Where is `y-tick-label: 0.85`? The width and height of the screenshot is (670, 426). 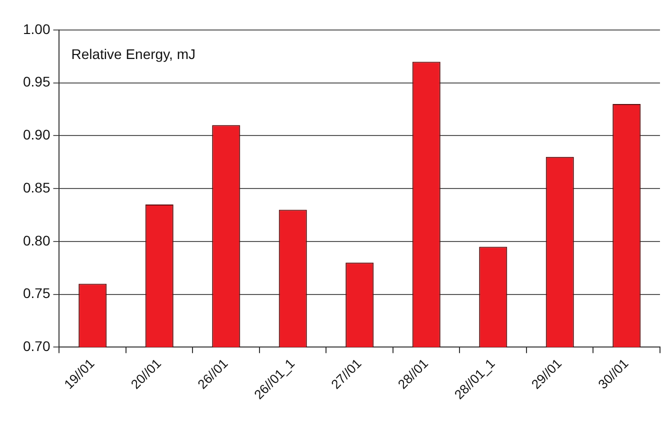
y-tick-label: 0.85 is located at coordinates (36, 187).